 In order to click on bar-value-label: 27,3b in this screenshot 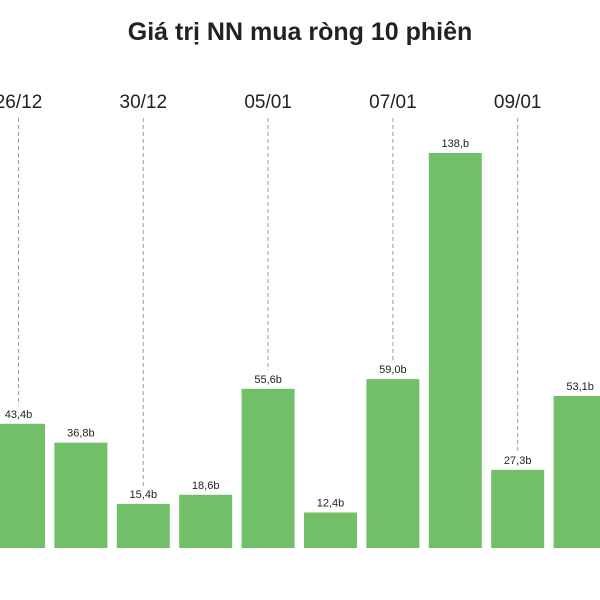, I will do `click(518, 461)`.